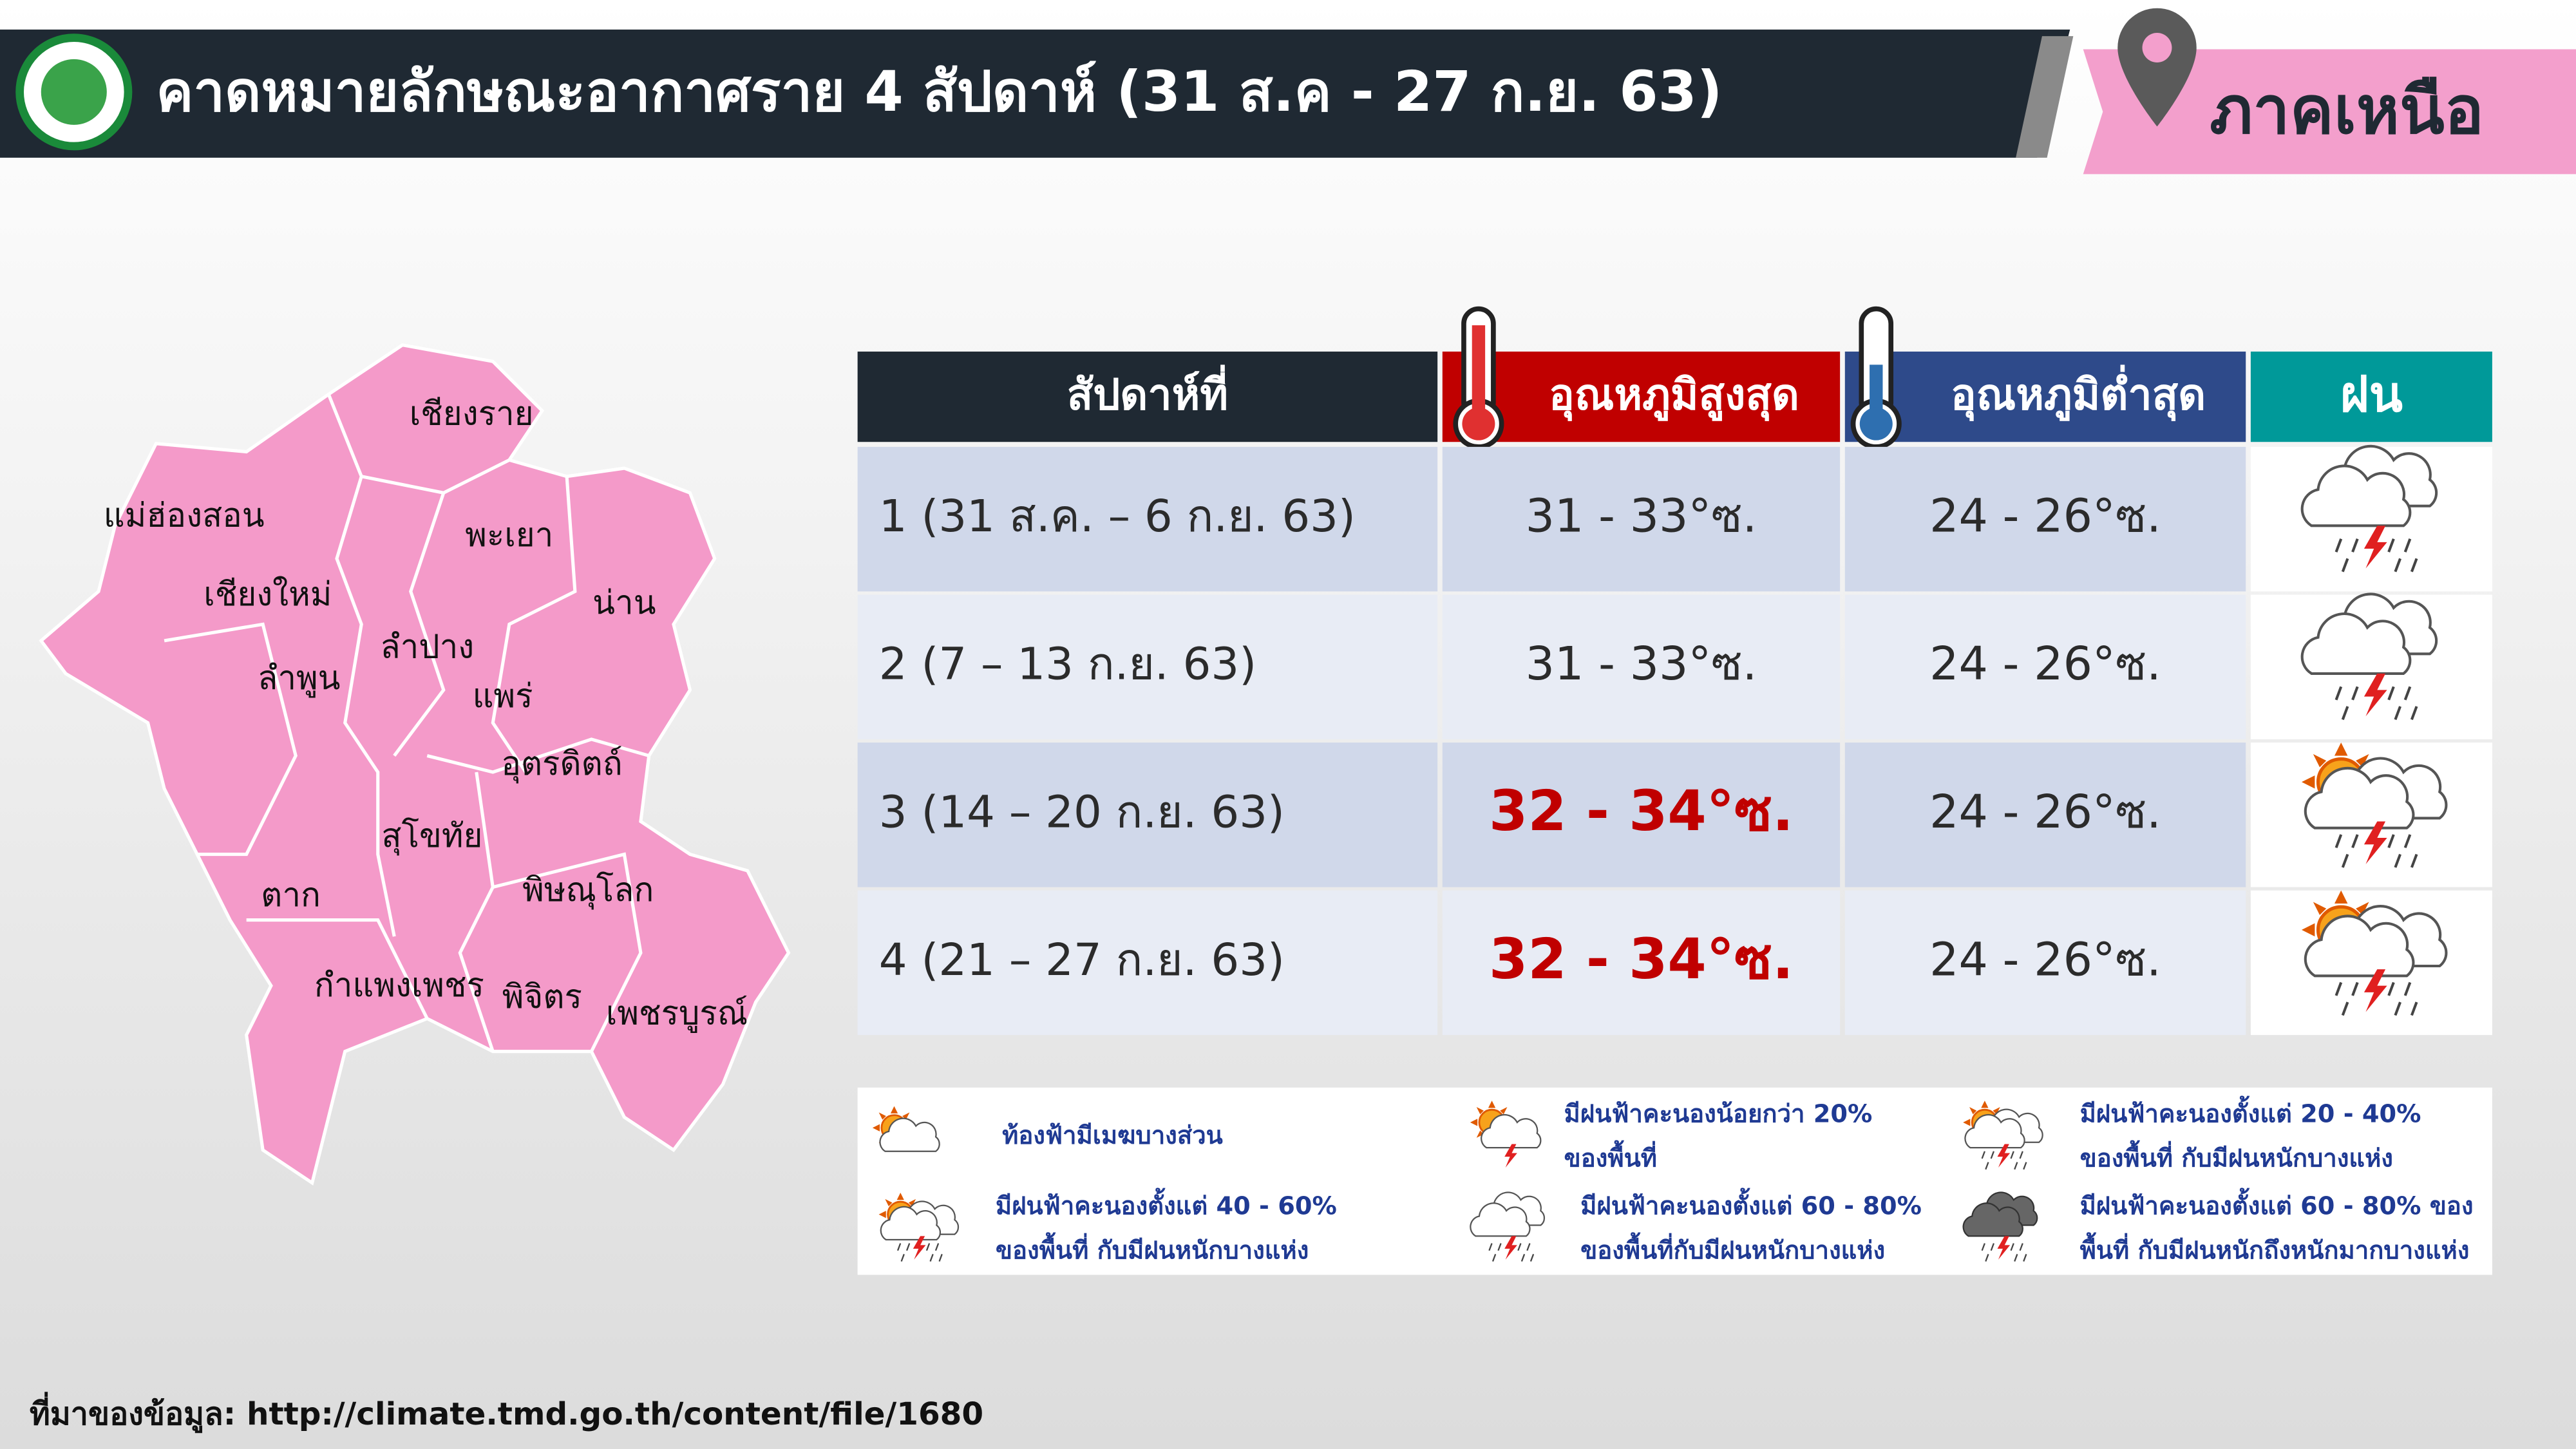 The width and height of the screenshot is (2576, 1449). I want to click on province-label: แม่ฮ่องสอน, so click(184, 516).